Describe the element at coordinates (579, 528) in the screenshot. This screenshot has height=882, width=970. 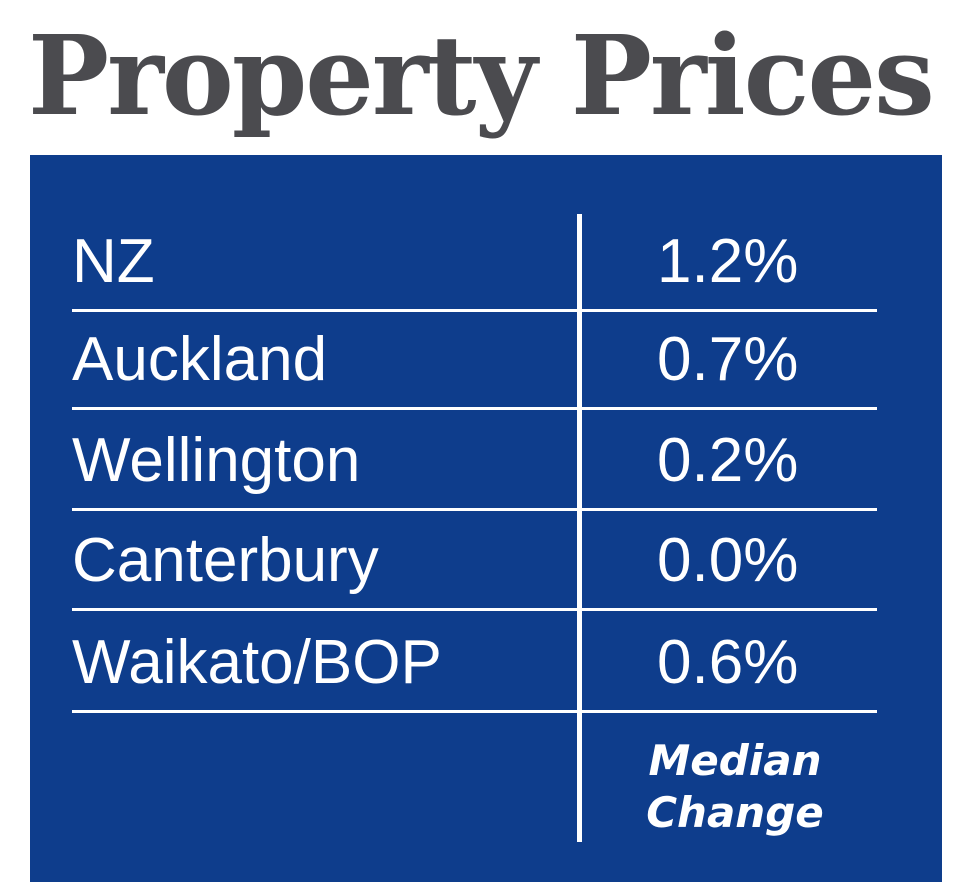
I see `column-divider` at that location.